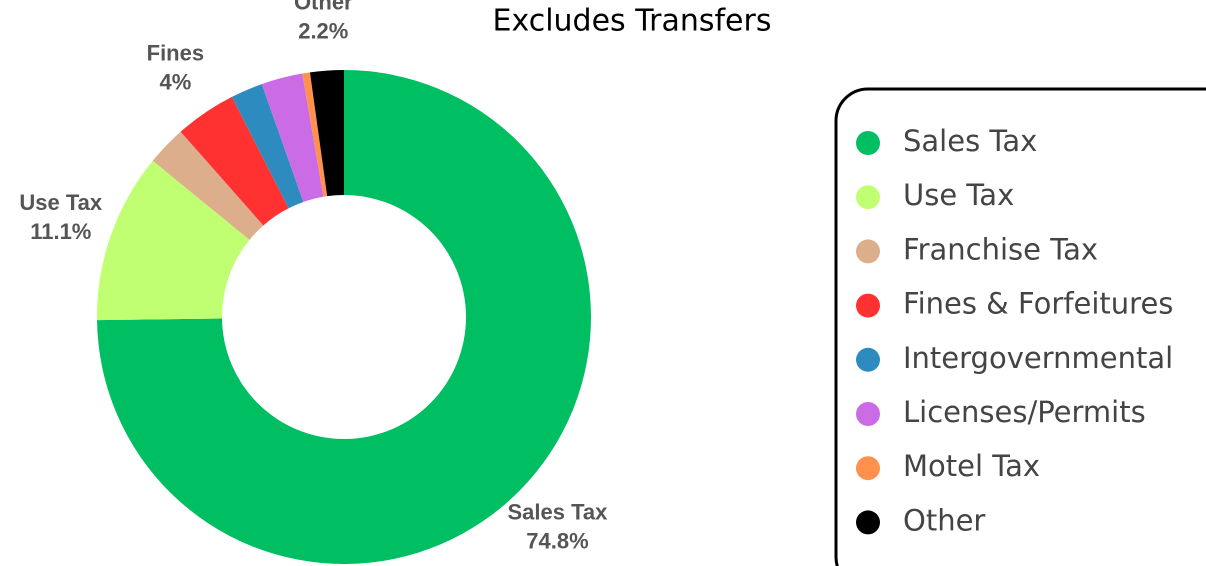 This screenshot has width=1206, height=566. Describe the element at coordinates (323, 31) in the screenshot. I see `data-label-value: 2.2%` at that location.